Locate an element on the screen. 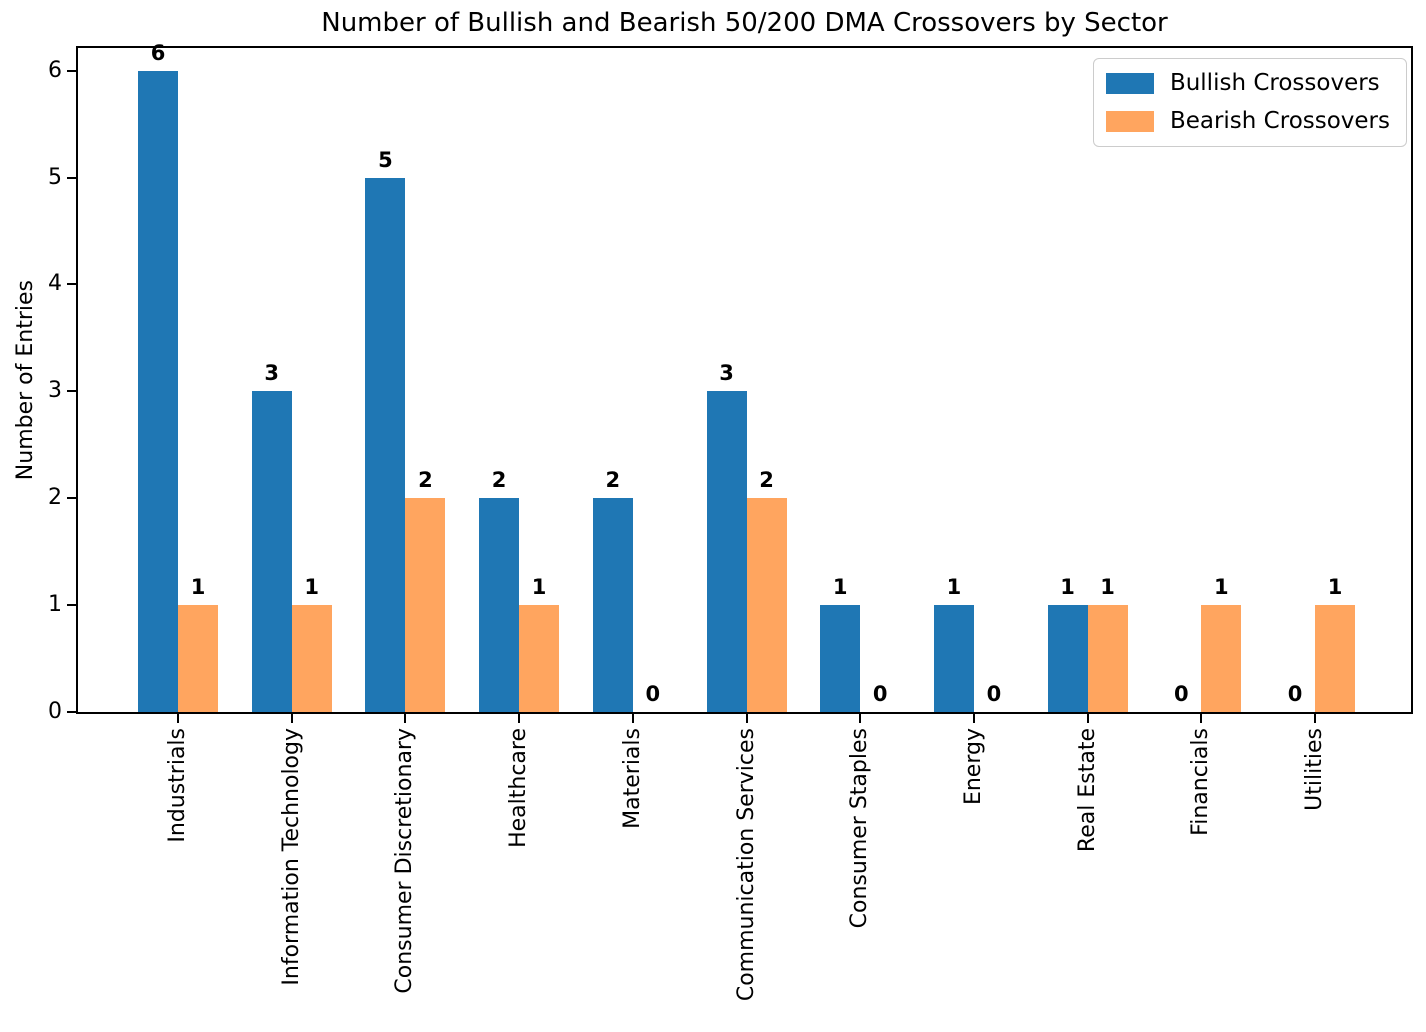  x-tick-label-communication-services: Communication Services is located at coordinates (746, 865).